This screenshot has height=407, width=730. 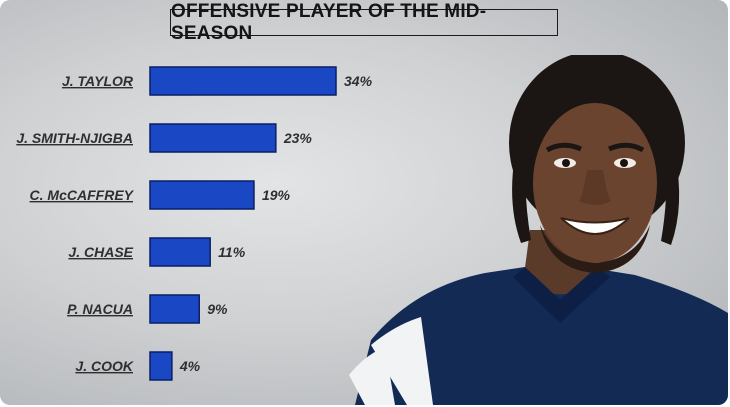 What do you see at coordinates (358, 81) in the screenshot?
I see `value-label: 34%` at bounding box center [358, 81].